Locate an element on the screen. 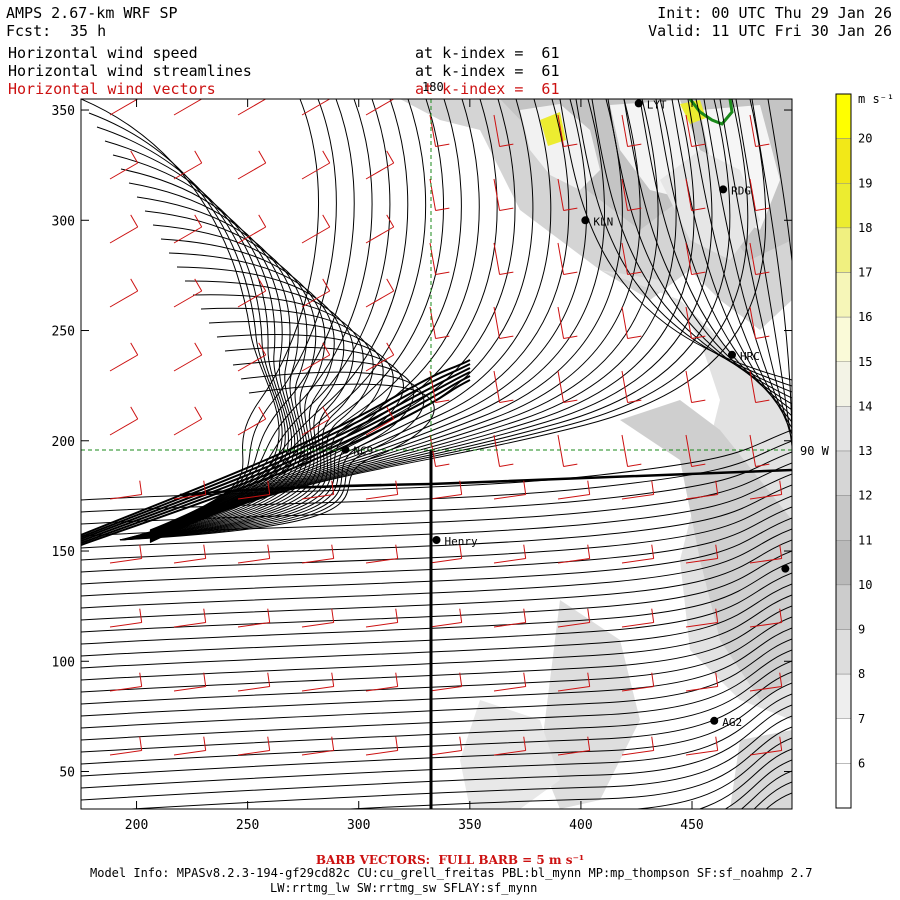 This screenshot has width=900, height=900. colorbar-label: 11 is located at coordinates (865, 540).